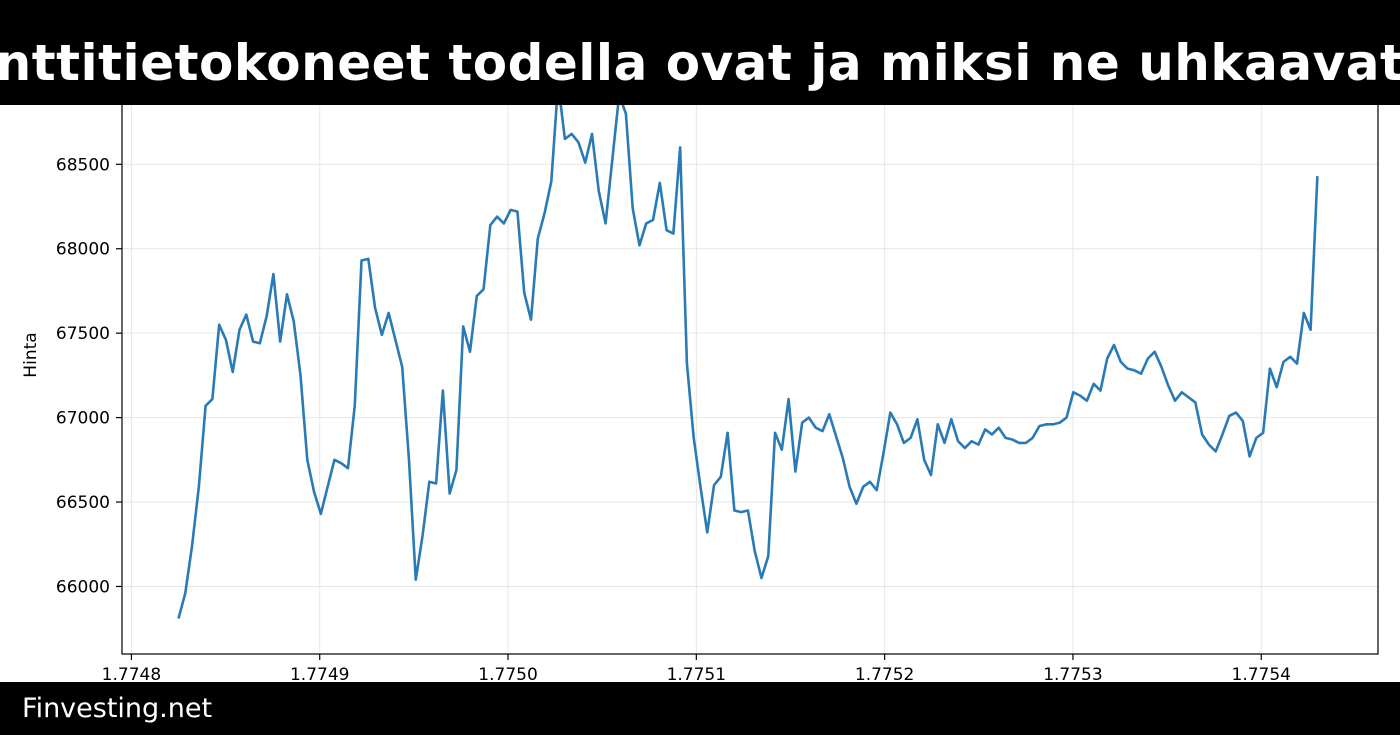  I want to click on y-tick-label: 67500, so click(83, 334).